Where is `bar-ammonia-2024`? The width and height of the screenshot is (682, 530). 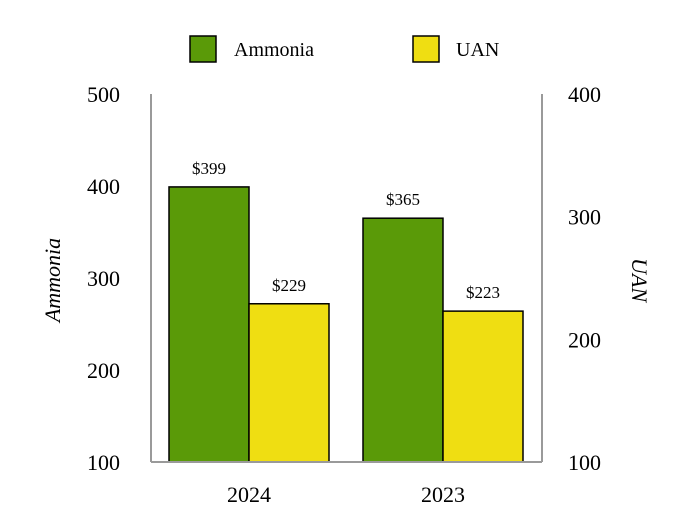
bar-ammonia-2024 is located at coordinates (209, 324).